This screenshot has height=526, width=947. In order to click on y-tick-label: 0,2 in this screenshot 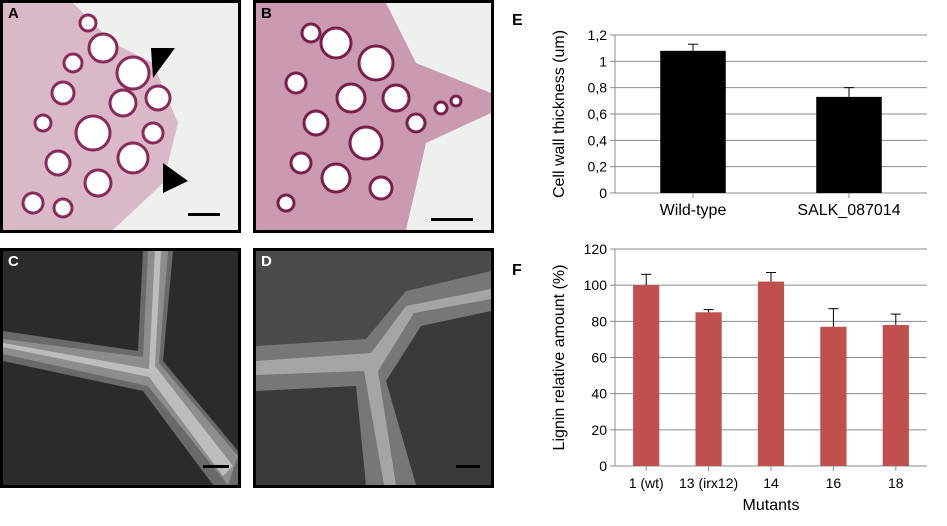, I will do `click(598, 167)`.